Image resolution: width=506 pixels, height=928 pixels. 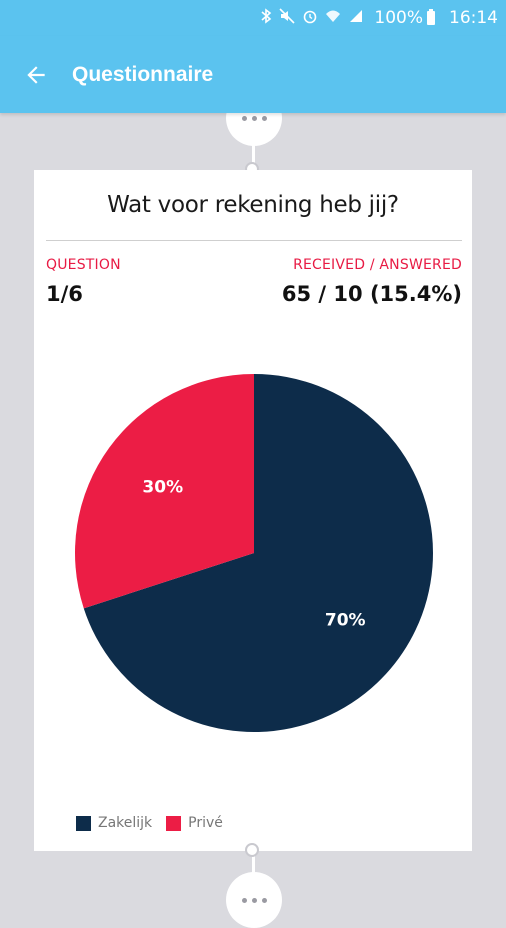 I want to click on page-title: Questionnaire, so click(x=143, y=74).